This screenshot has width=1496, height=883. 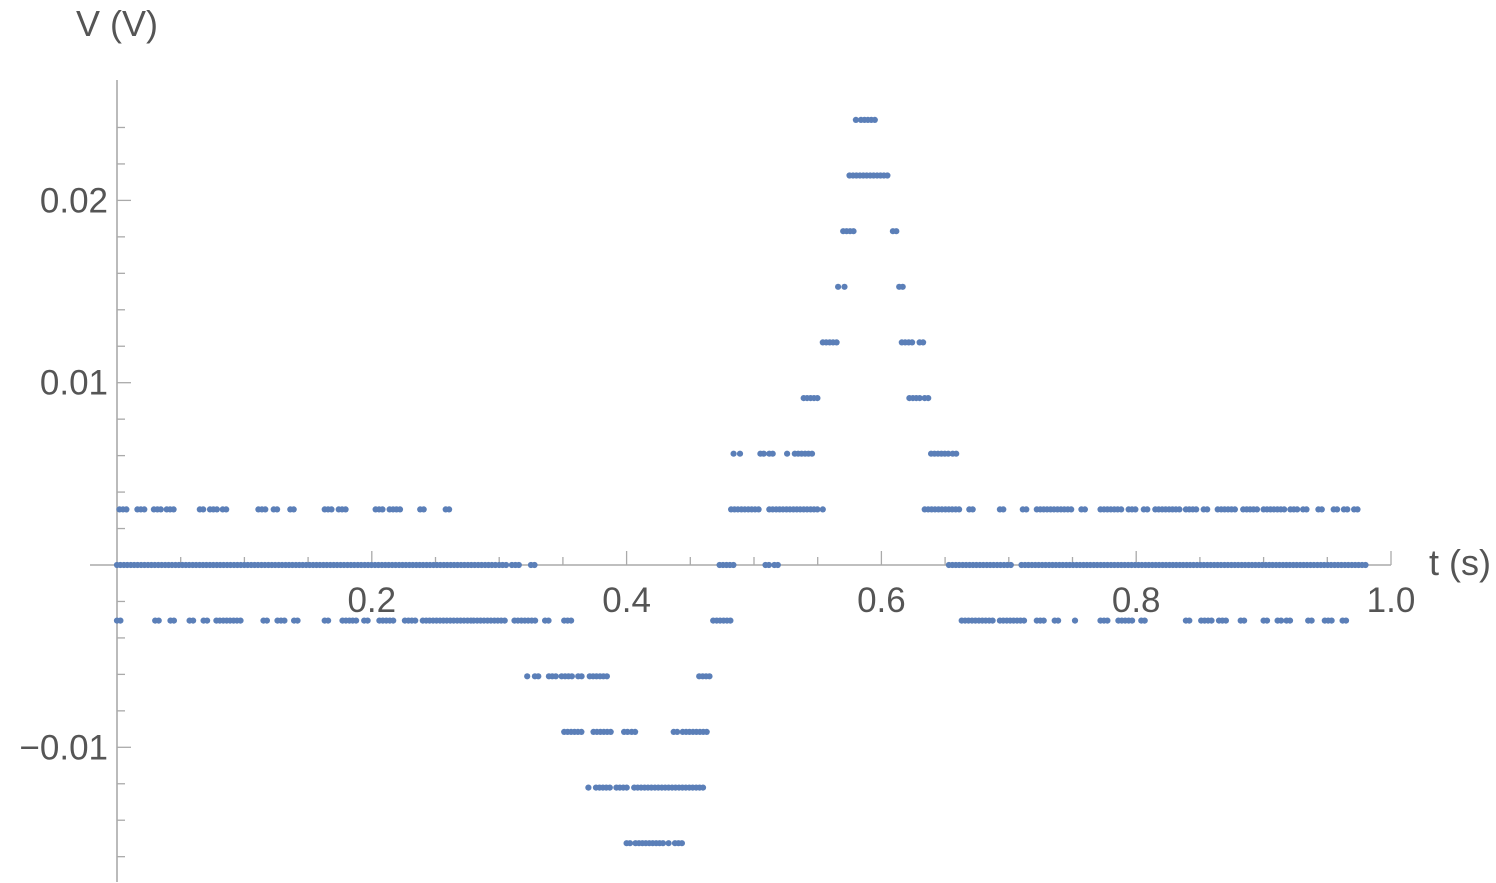 I want to click on x-tick-label: 0.2, so click(x=371, y=600).